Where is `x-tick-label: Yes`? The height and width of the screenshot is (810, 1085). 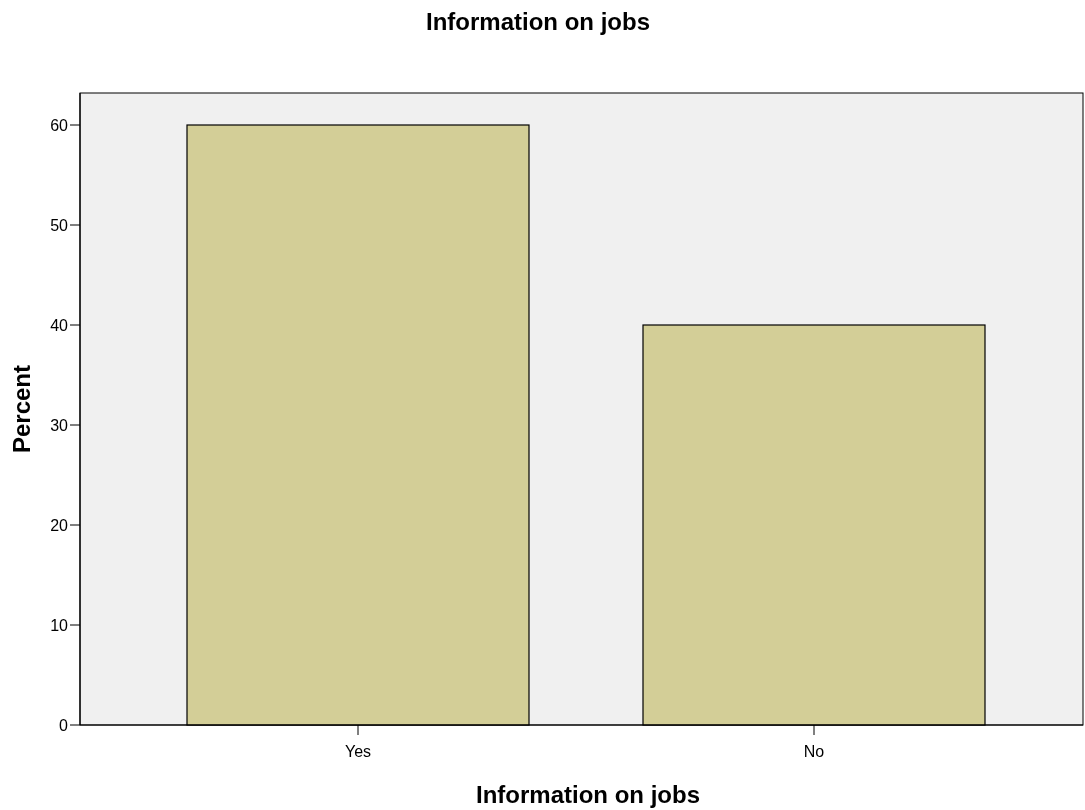
x-tick-label: Yes is located at coordinates (358, 751).